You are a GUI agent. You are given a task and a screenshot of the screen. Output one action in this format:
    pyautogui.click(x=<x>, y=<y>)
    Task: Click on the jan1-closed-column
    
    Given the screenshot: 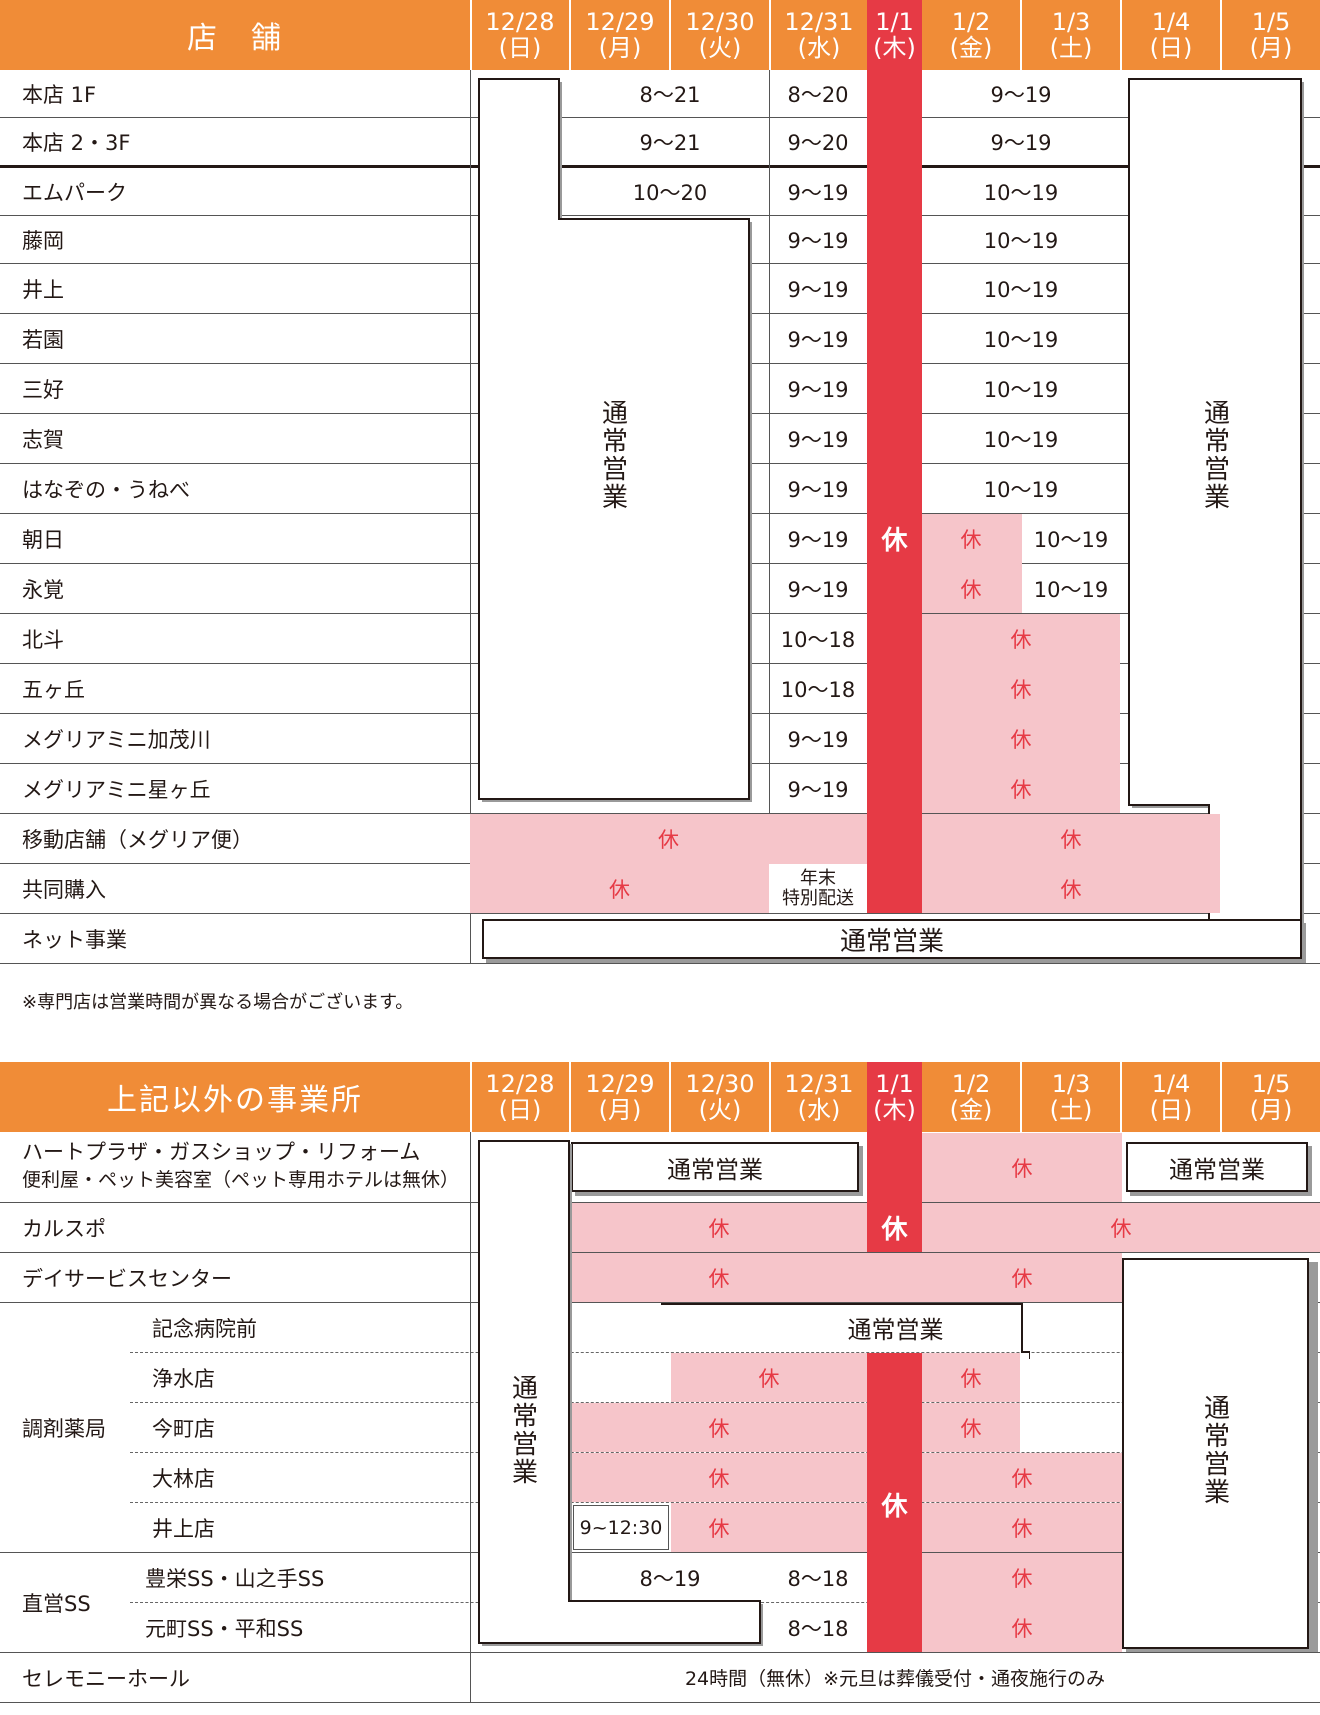 What is the action you would take?
    pyautogui.click(x=894, y=1502)
    